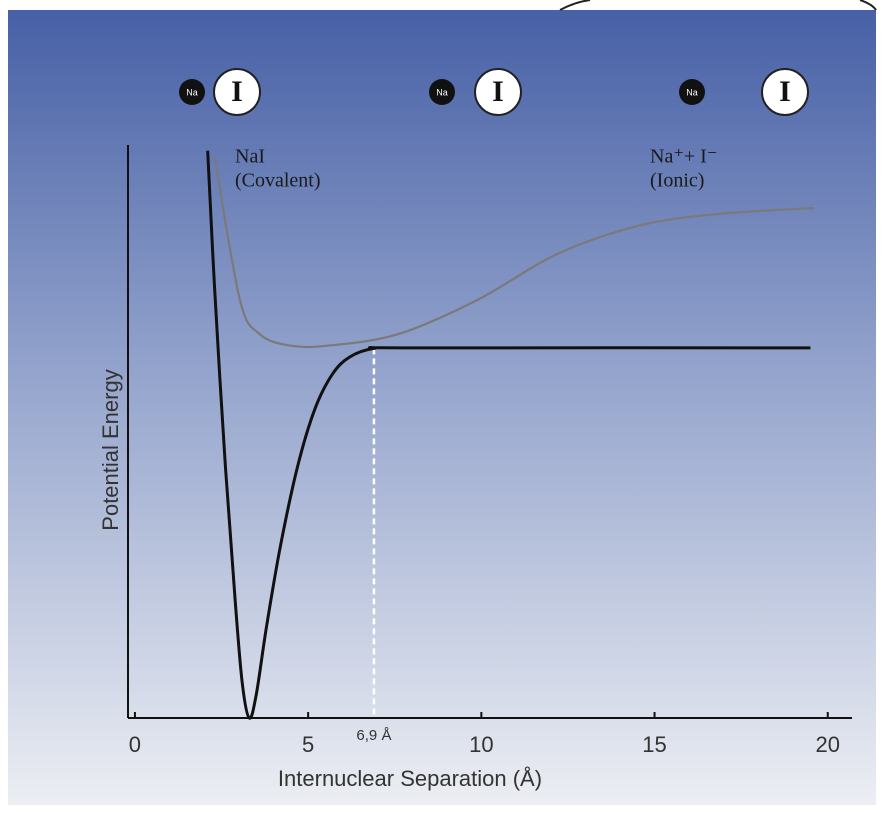 Image resolution: width=884 pixels, height=813 pixels. What do you see at coordinates (718, 5) in the screenshot?
I see `brace-fragment` at bounding box center [718, 5].